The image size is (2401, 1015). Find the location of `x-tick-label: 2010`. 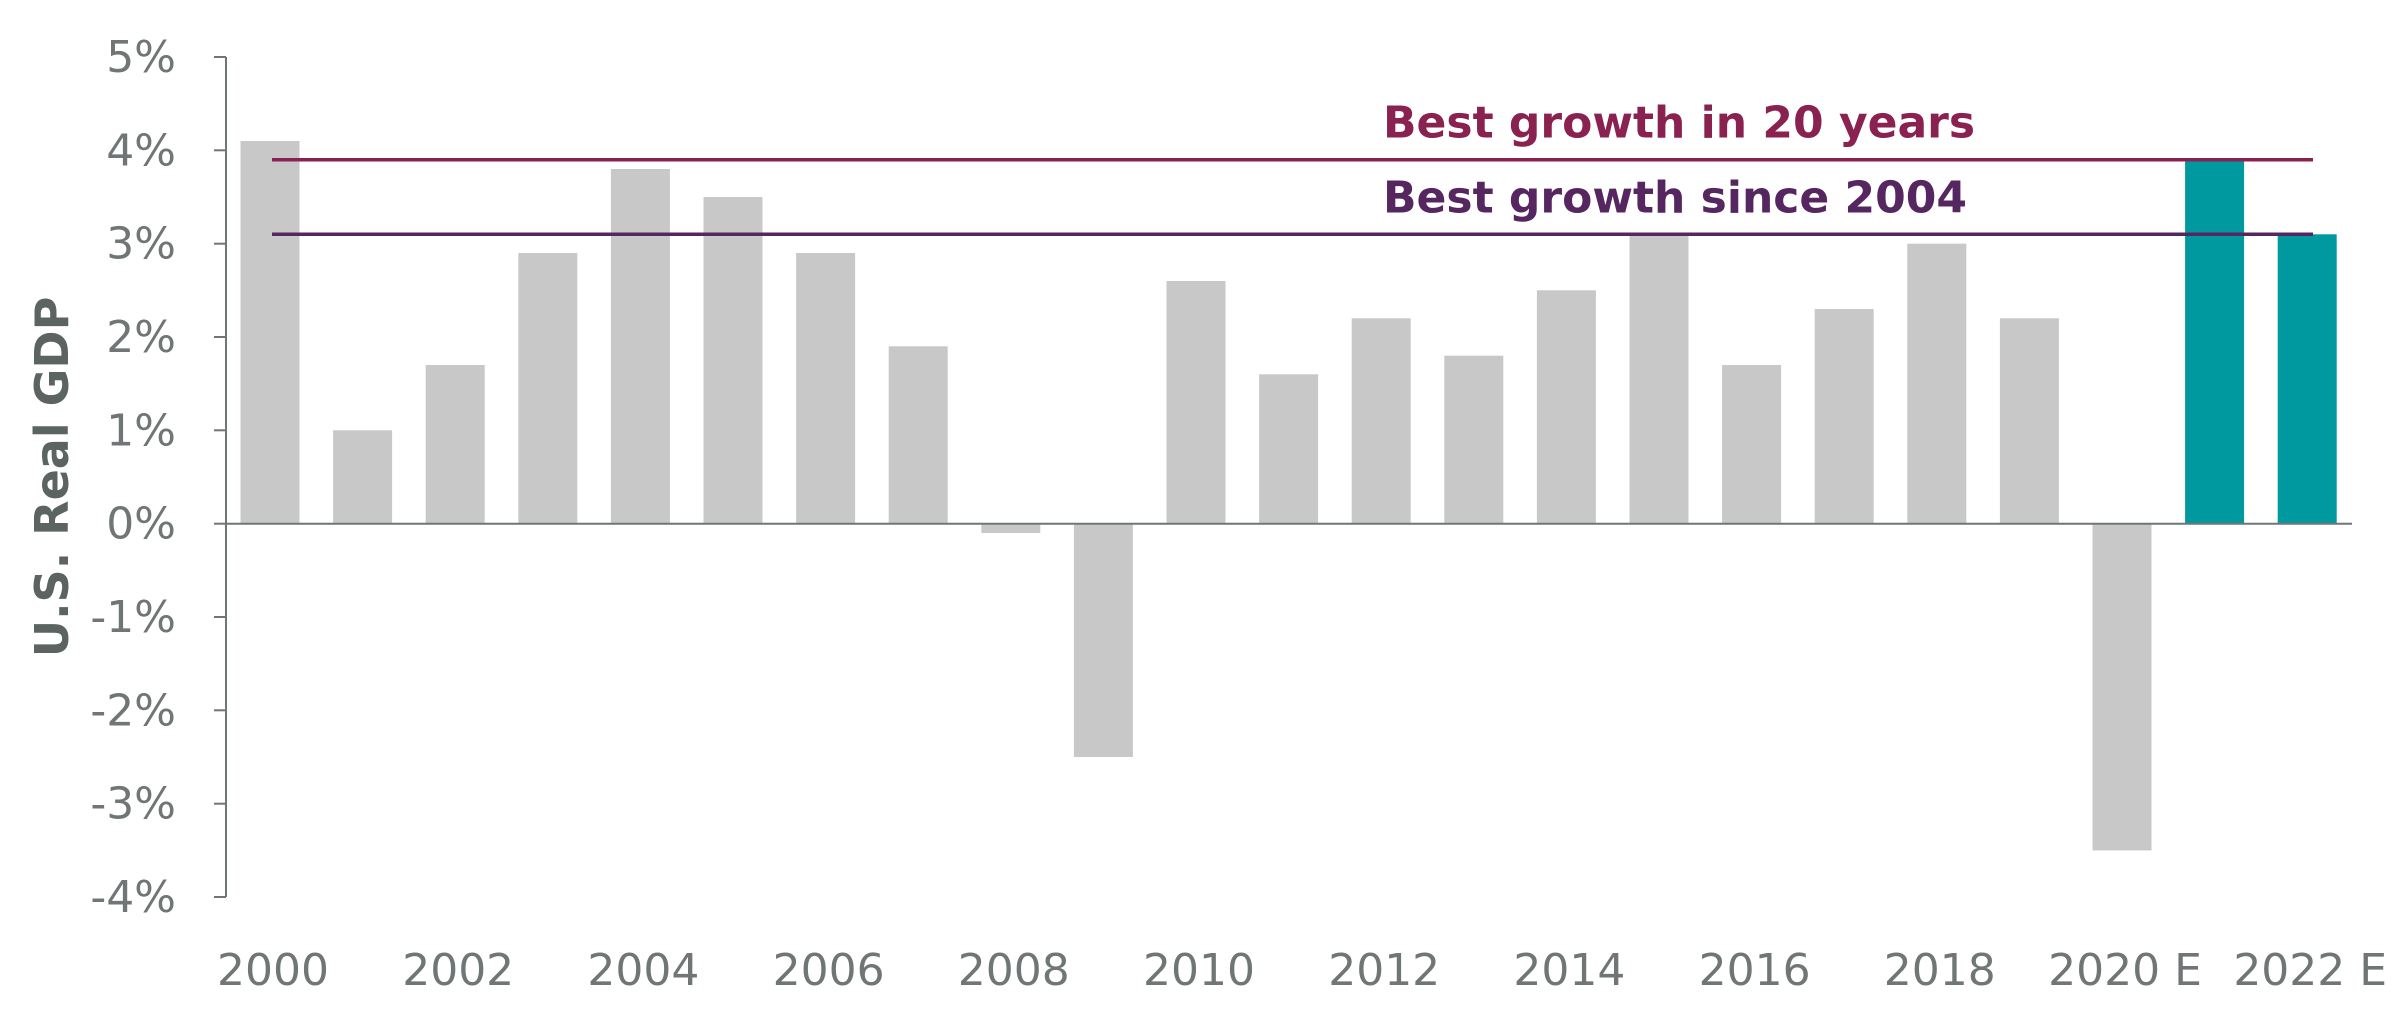

x-tick-label: 2010 is located at coordinates (1199, 970).